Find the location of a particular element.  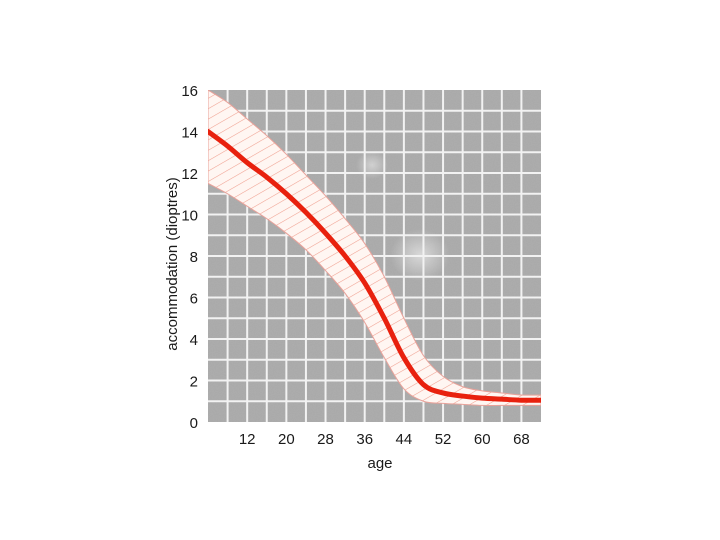

y-tick-label: 4 is located at coordinates (194, 340).